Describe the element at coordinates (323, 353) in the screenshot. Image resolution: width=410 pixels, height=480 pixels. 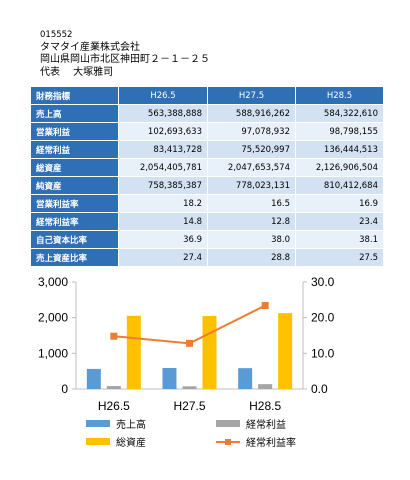
I see `y-right-tick-label: 10.0` at that location.